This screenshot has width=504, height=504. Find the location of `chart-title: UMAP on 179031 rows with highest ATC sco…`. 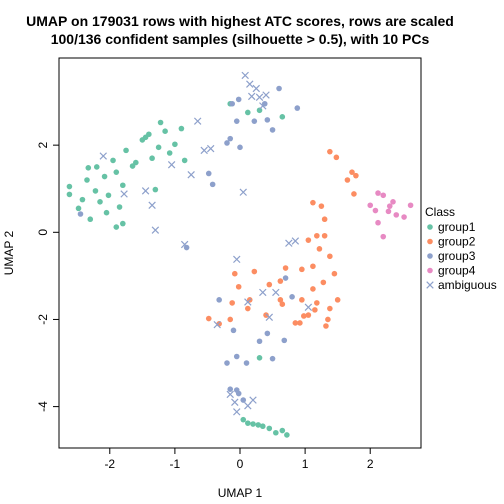

chart-title: UMAP on 179031 rows with highest ATC sco… is located at coordinates (240, 21).